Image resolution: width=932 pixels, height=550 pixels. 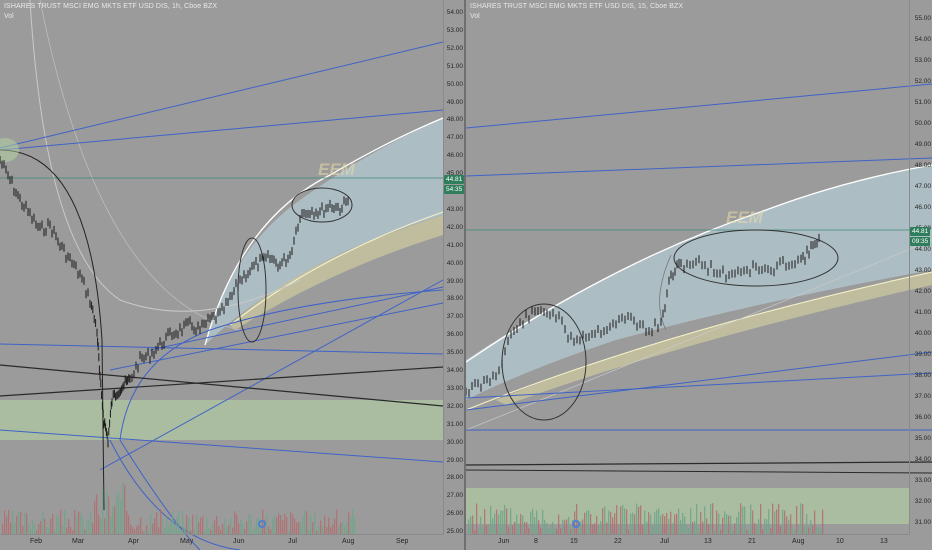 What do you see at coordinates (322, 205) in the screenshot?
I see `ellipse-drawing` at bounding box center [322, 205].